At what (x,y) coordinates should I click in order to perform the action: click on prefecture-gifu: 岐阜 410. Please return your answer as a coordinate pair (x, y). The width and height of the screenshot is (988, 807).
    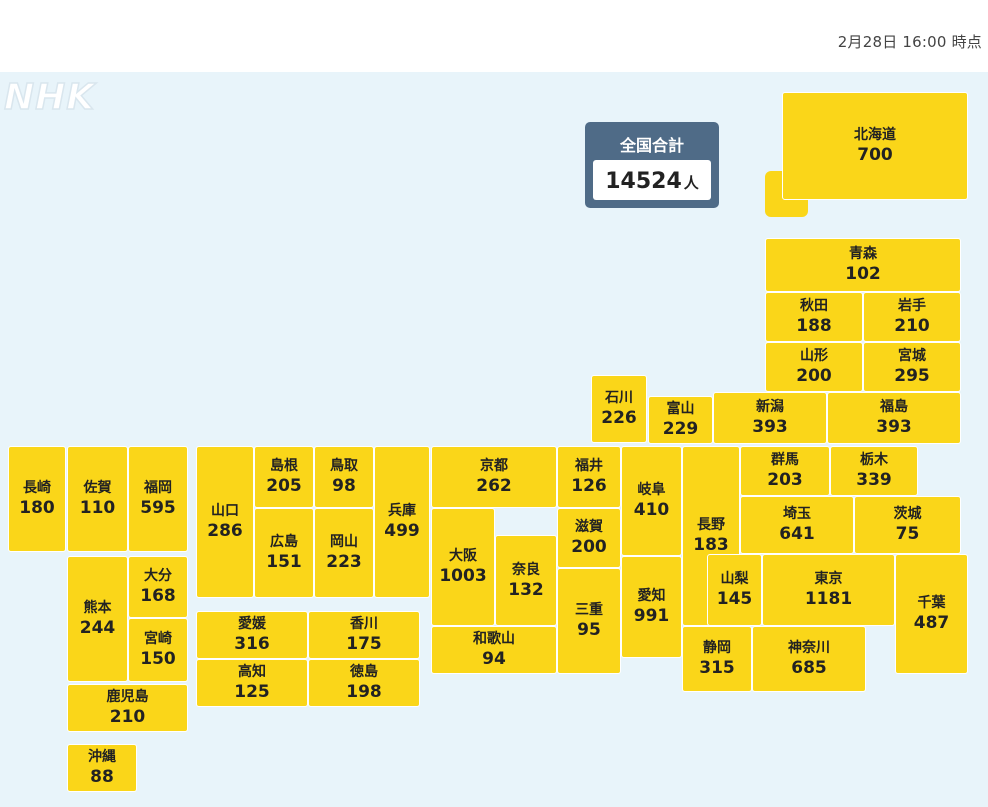
    Looking at the image, I should click on (651, 501).